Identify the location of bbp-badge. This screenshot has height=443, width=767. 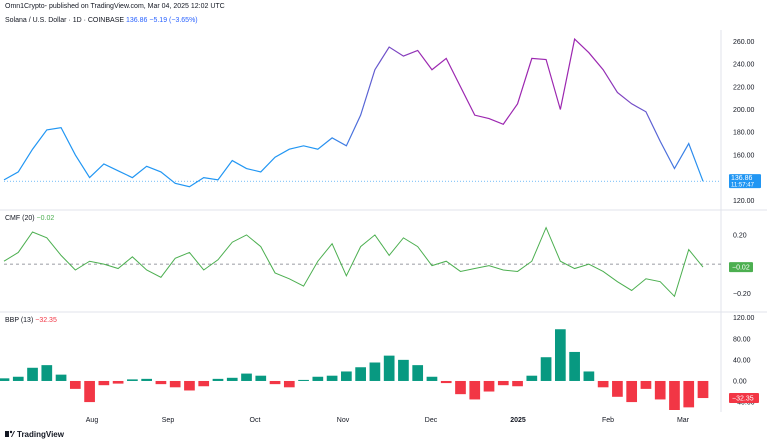
(744, 398).